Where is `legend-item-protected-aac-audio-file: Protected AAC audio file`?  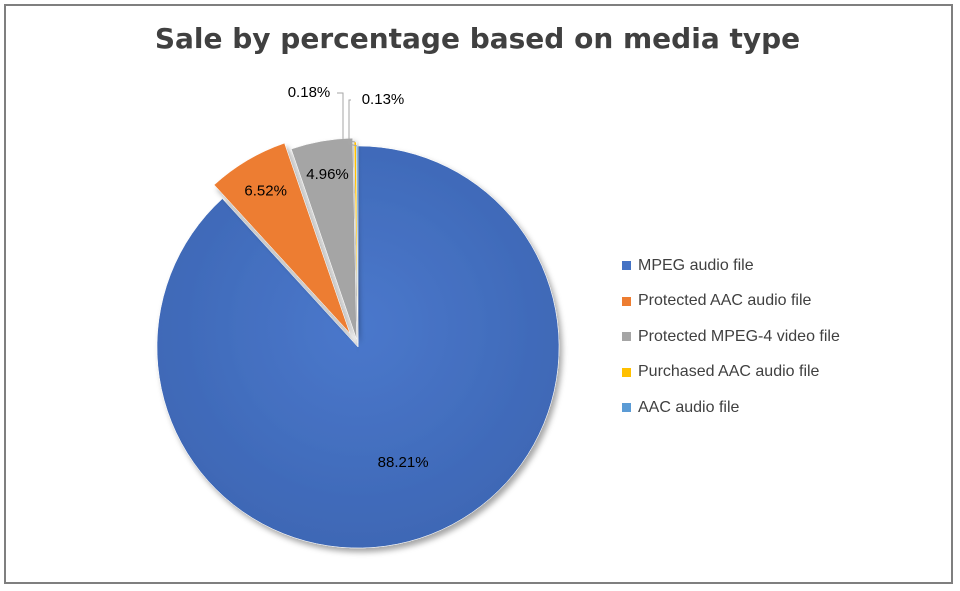 legend-item-protected-aac-audio-file: Protected AAC audio file is located at coordinates (772, 302).